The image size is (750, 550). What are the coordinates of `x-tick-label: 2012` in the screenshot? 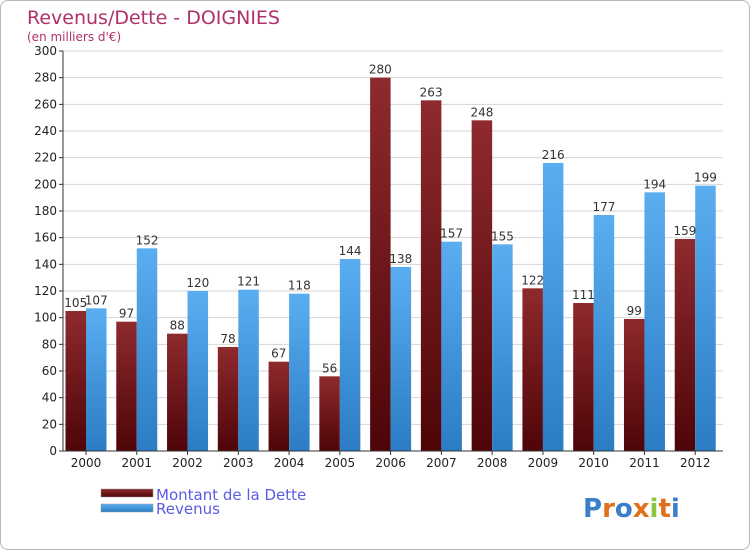 It's located at (695, 463).